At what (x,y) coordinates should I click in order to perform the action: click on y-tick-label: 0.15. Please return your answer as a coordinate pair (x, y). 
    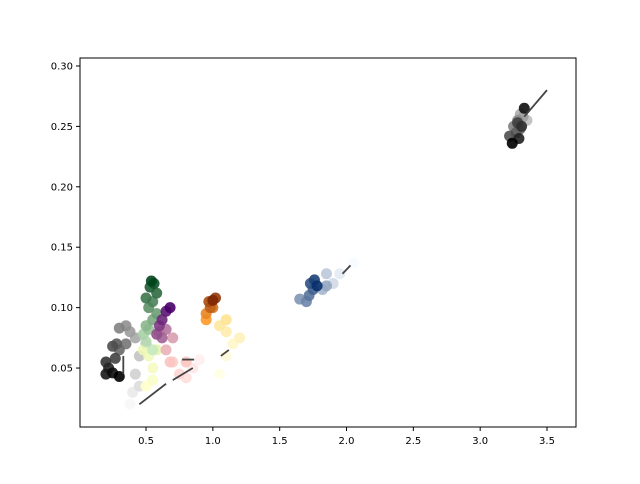
    Looking at the image, I should click on (62, 248).